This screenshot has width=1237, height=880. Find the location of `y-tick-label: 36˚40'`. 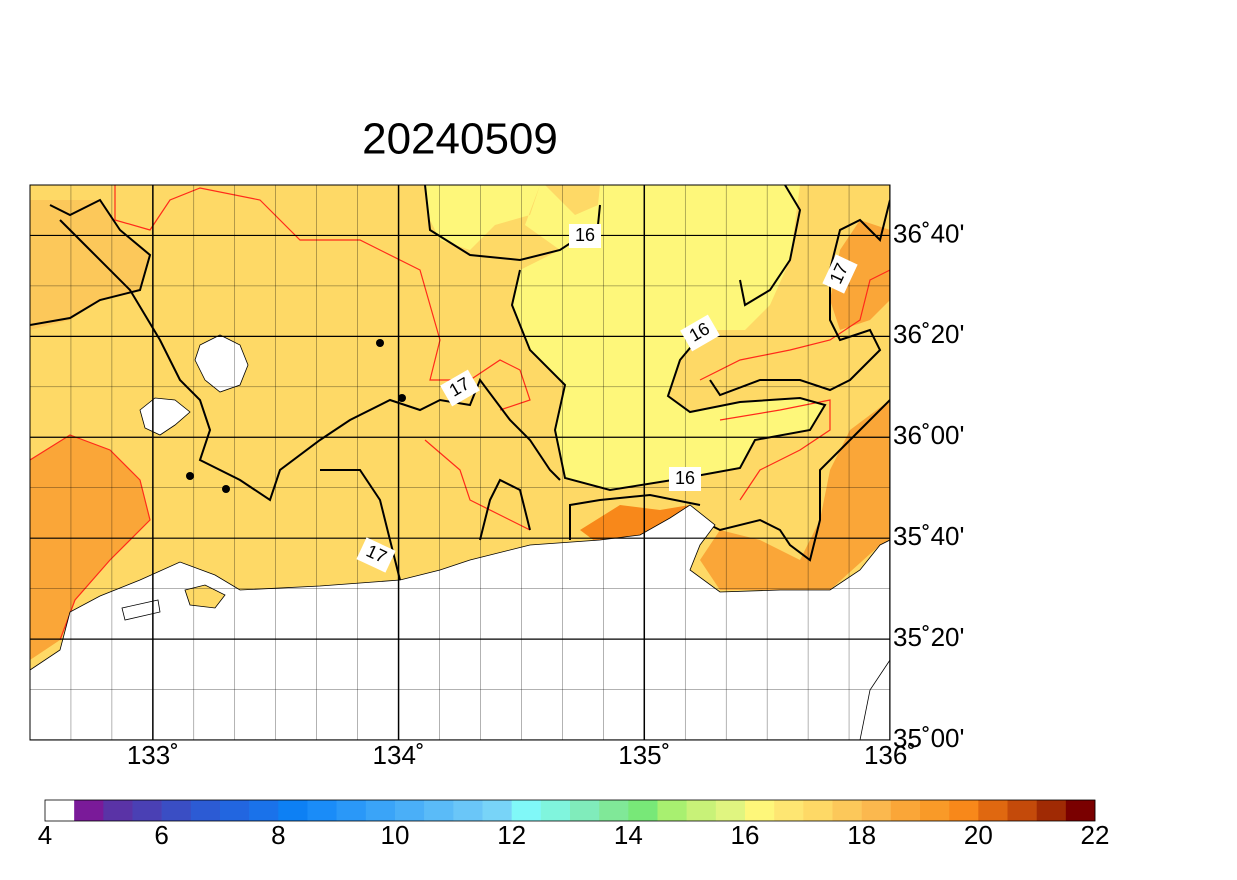

y-tick-label: 36˚40' is located at coordinates (928, 233).